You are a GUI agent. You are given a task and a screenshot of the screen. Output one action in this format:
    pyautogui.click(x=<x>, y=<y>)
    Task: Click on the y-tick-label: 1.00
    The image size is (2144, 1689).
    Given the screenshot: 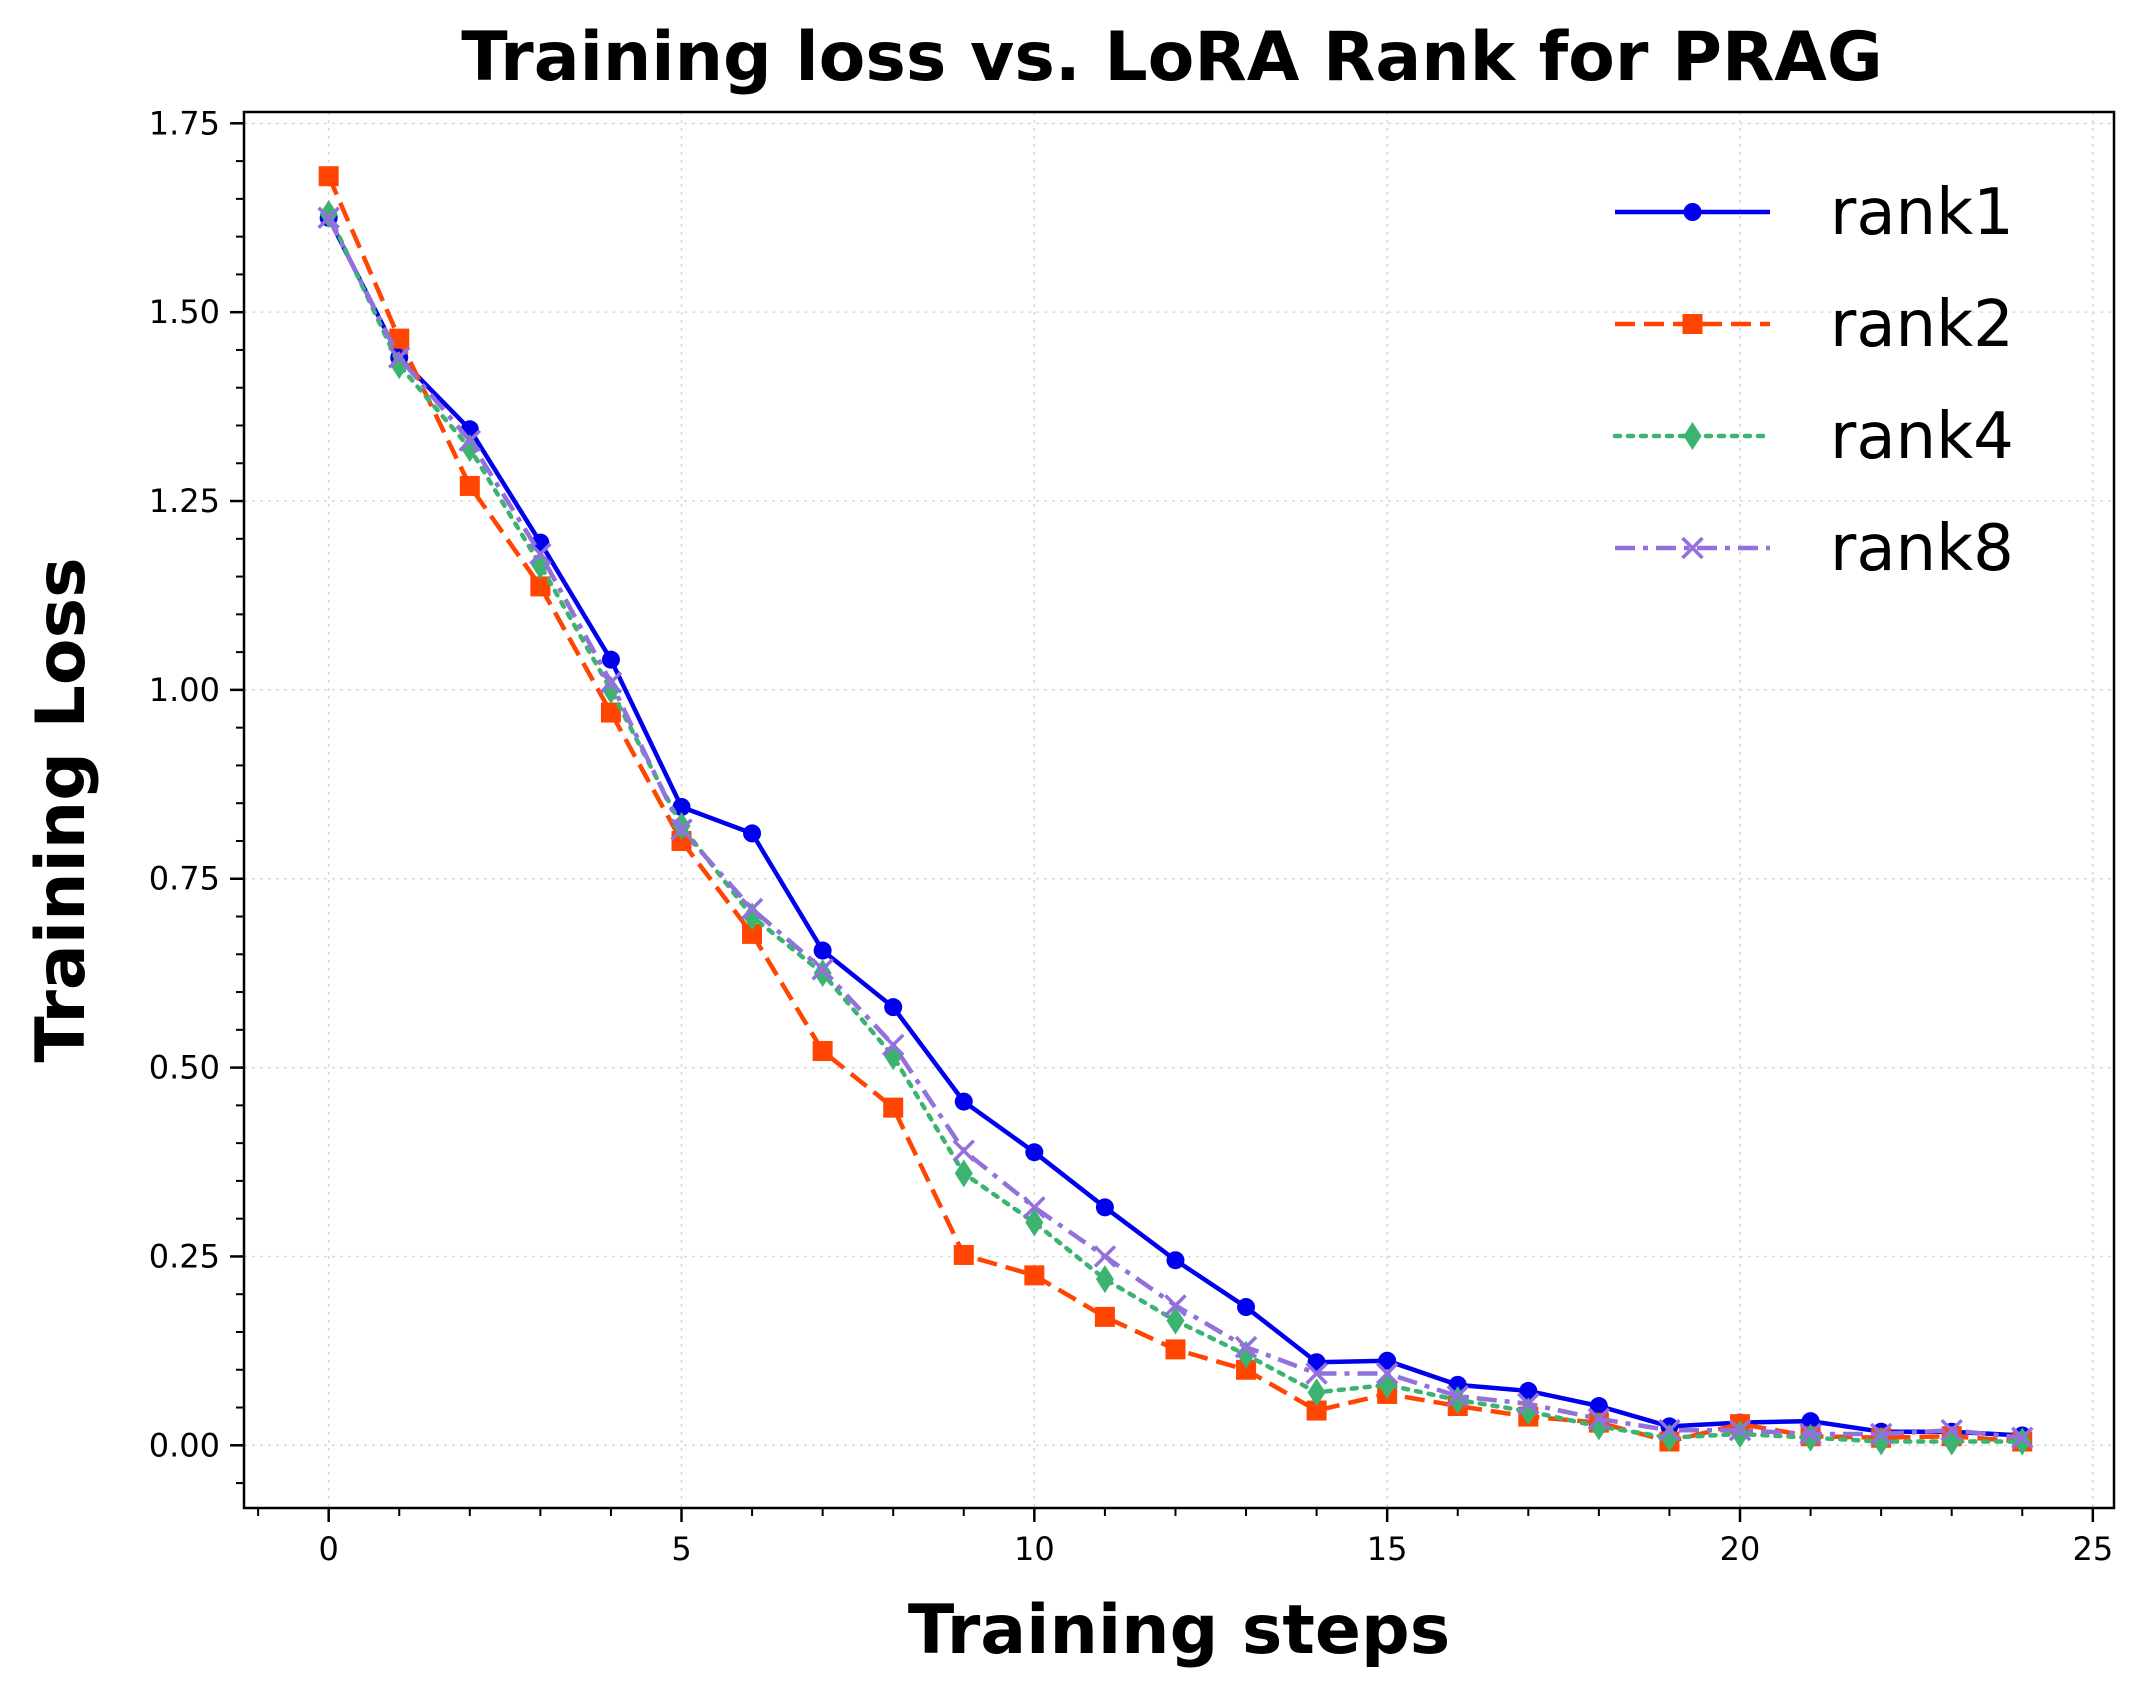 What is the action you would take?
    pyautogui.click(x=184, y=690)
    